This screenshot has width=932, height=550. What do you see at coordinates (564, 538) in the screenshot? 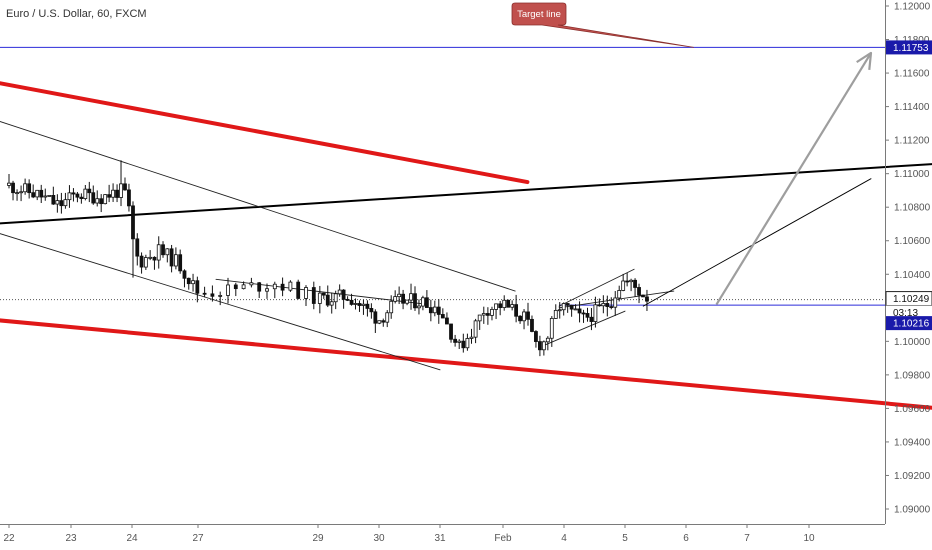
I see `time-tick-label: 4` at bounding box center [564, 538].